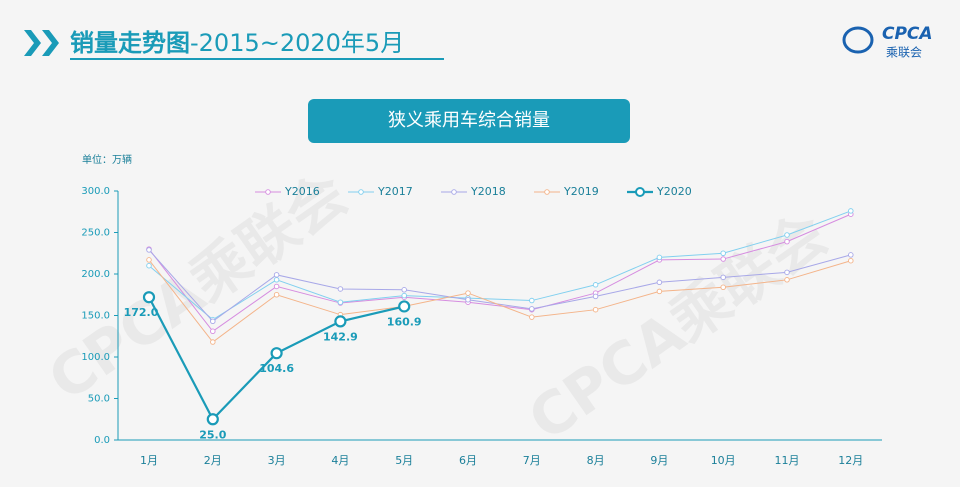  What do you see at coordinates (850, 460) in the screenshot?
I see `x-tick-label: 12月` at bounding box center [850, 460].